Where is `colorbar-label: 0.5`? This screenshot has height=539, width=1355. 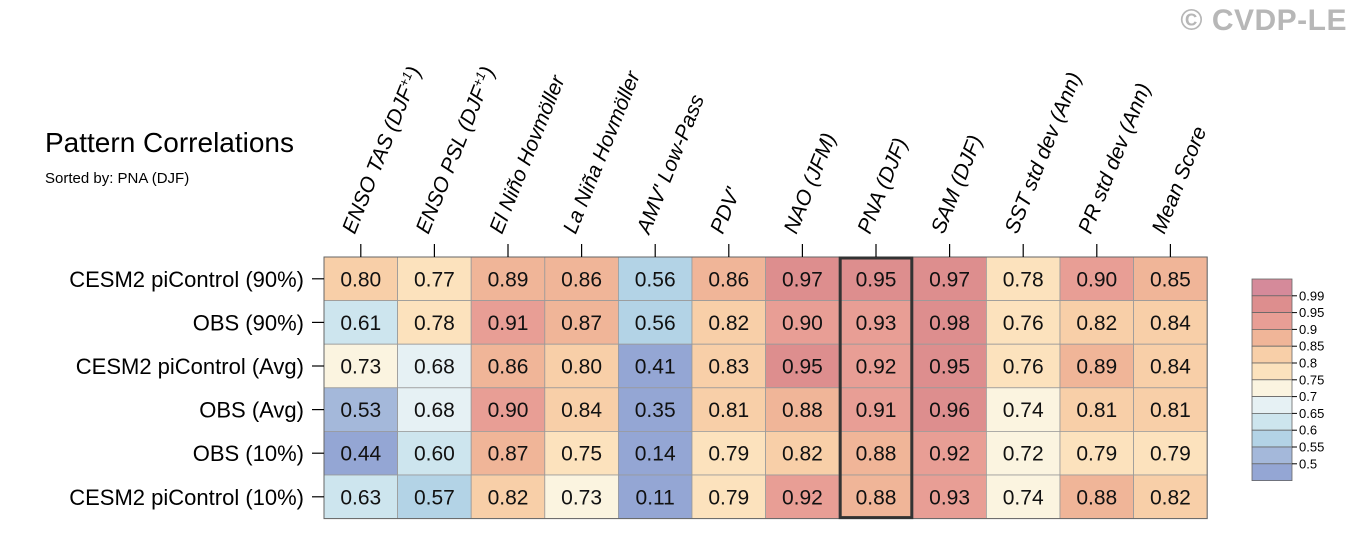
colorbar-label: 0.5 is located at coordinates (1308, 463).